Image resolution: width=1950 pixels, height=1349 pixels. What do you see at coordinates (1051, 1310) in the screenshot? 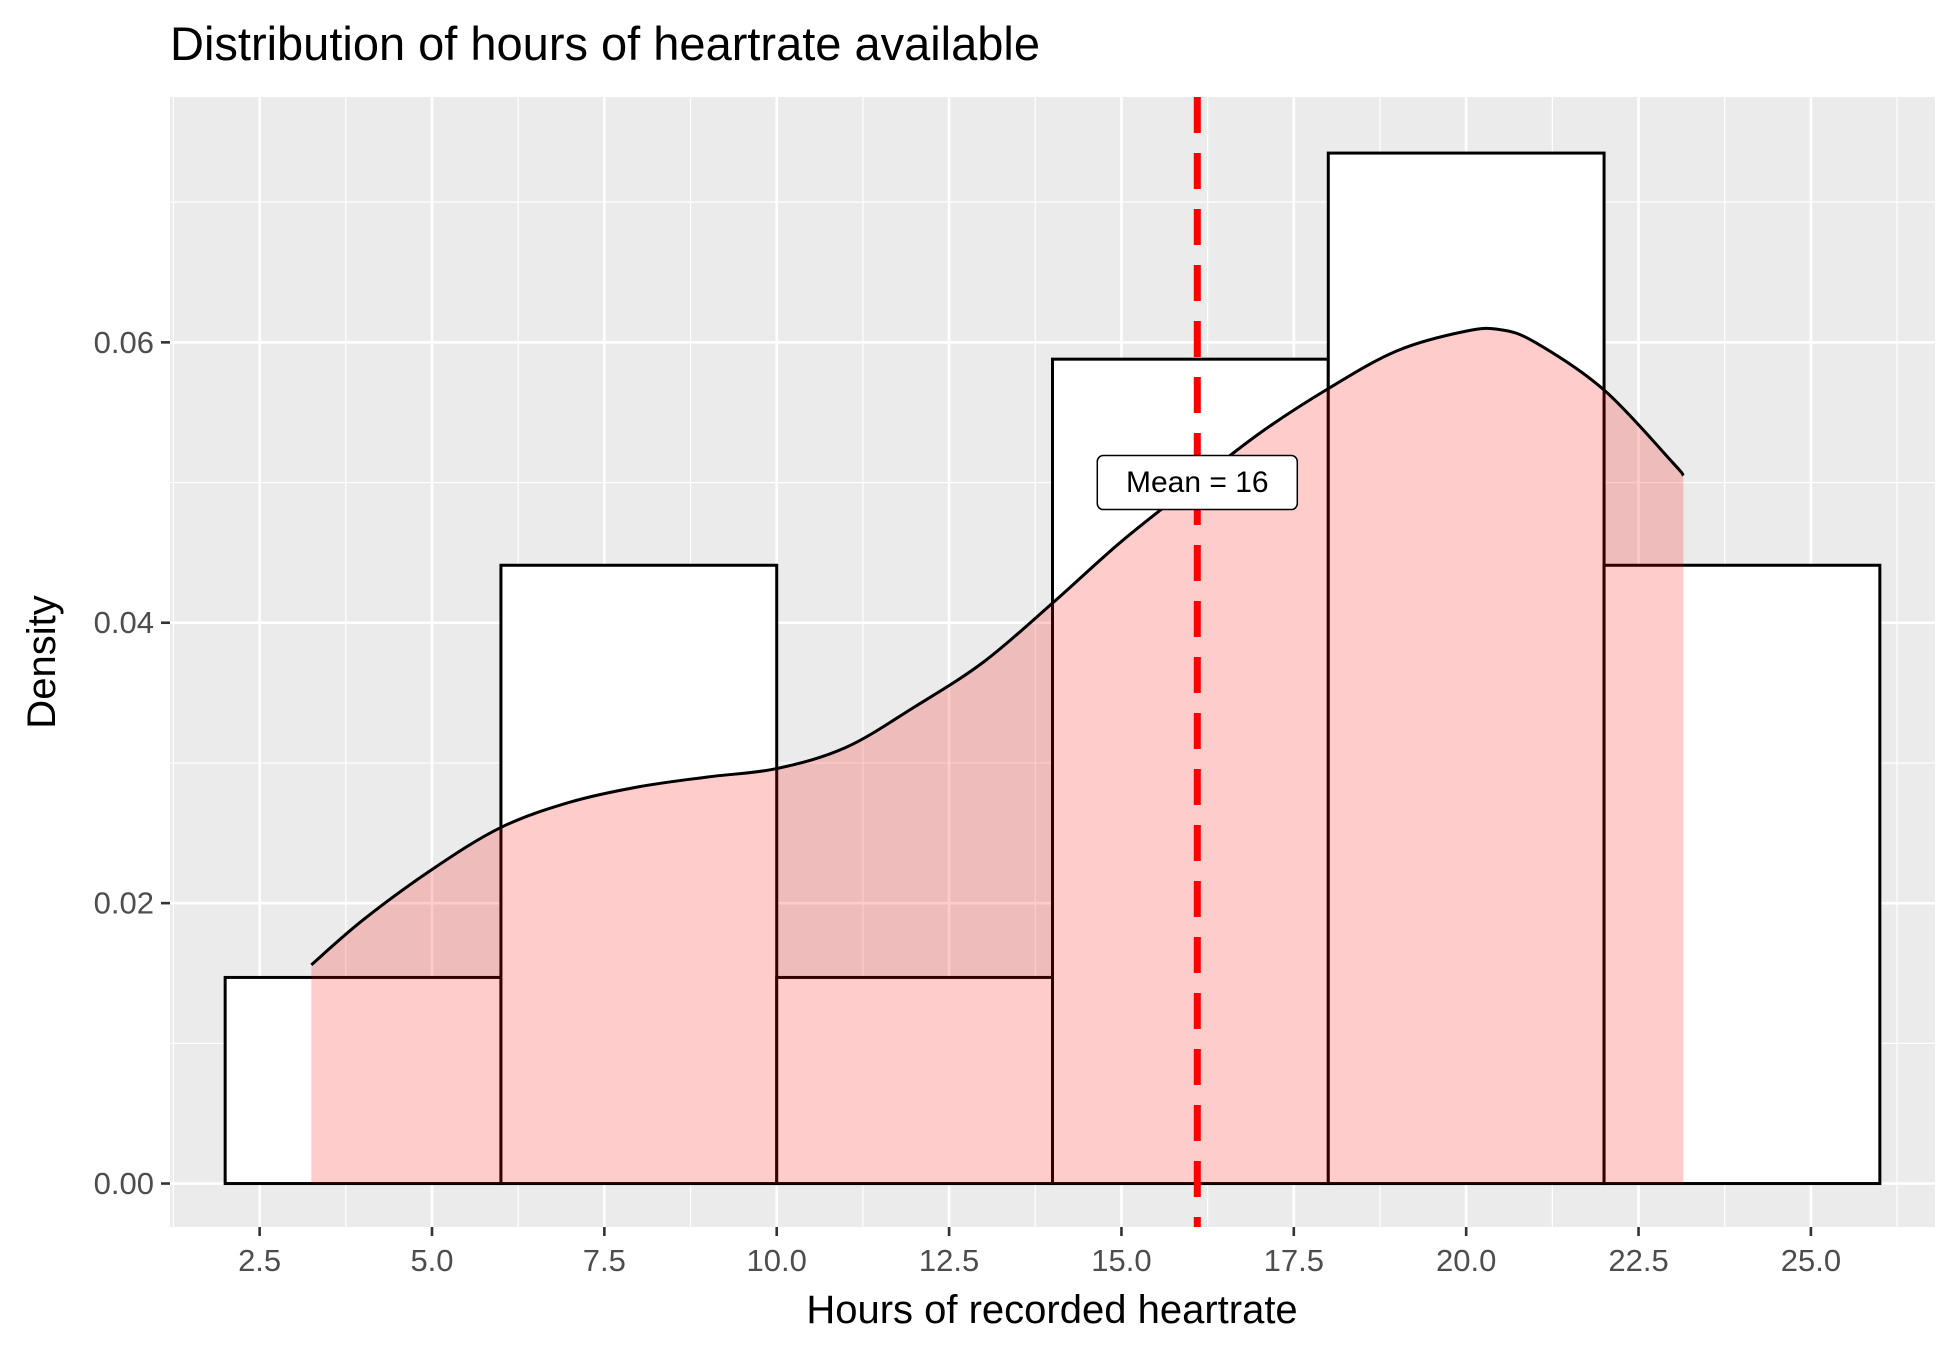
I see `x-axis-title: Hours of recorded heartrate` at bounding box center [1051, 1310].